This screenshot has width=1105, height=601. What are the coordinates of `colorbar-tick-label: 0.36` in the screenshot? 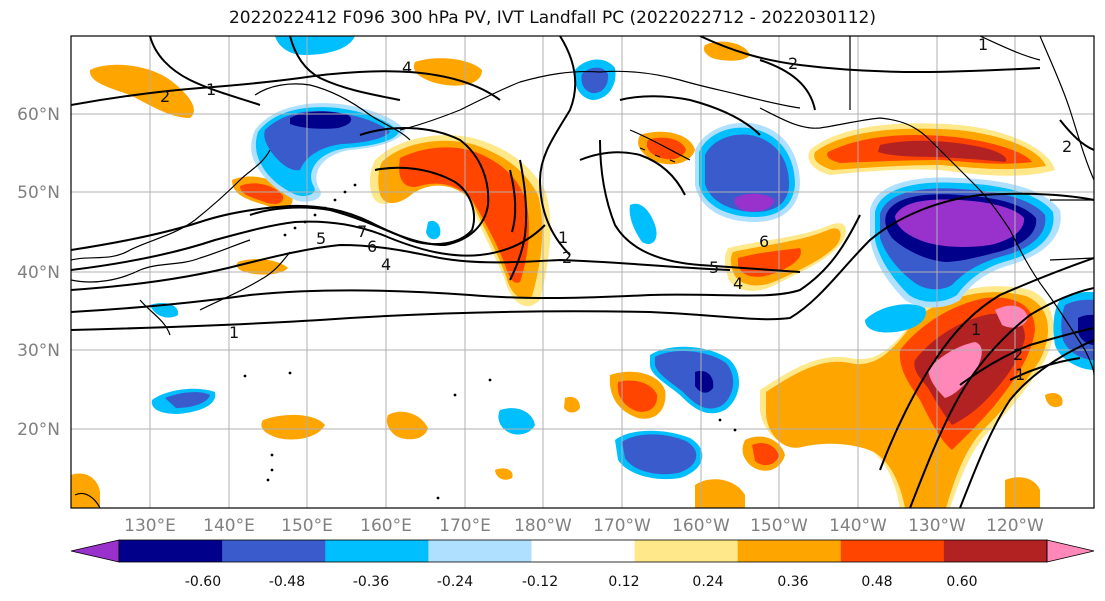 It's located at (792, 582).